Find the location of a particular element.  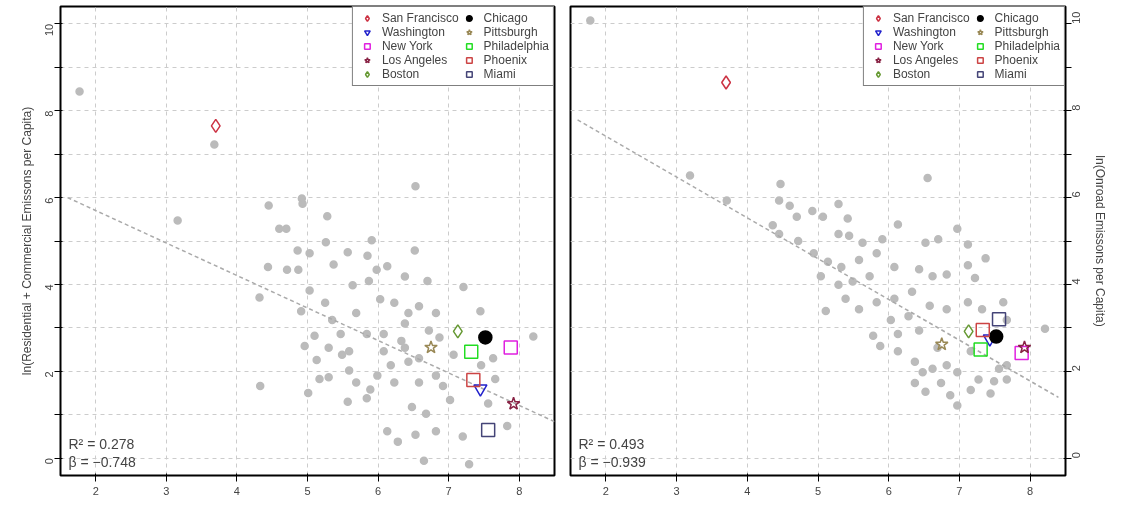

y-tick-label: 10 is located at coordinates (49, 30).